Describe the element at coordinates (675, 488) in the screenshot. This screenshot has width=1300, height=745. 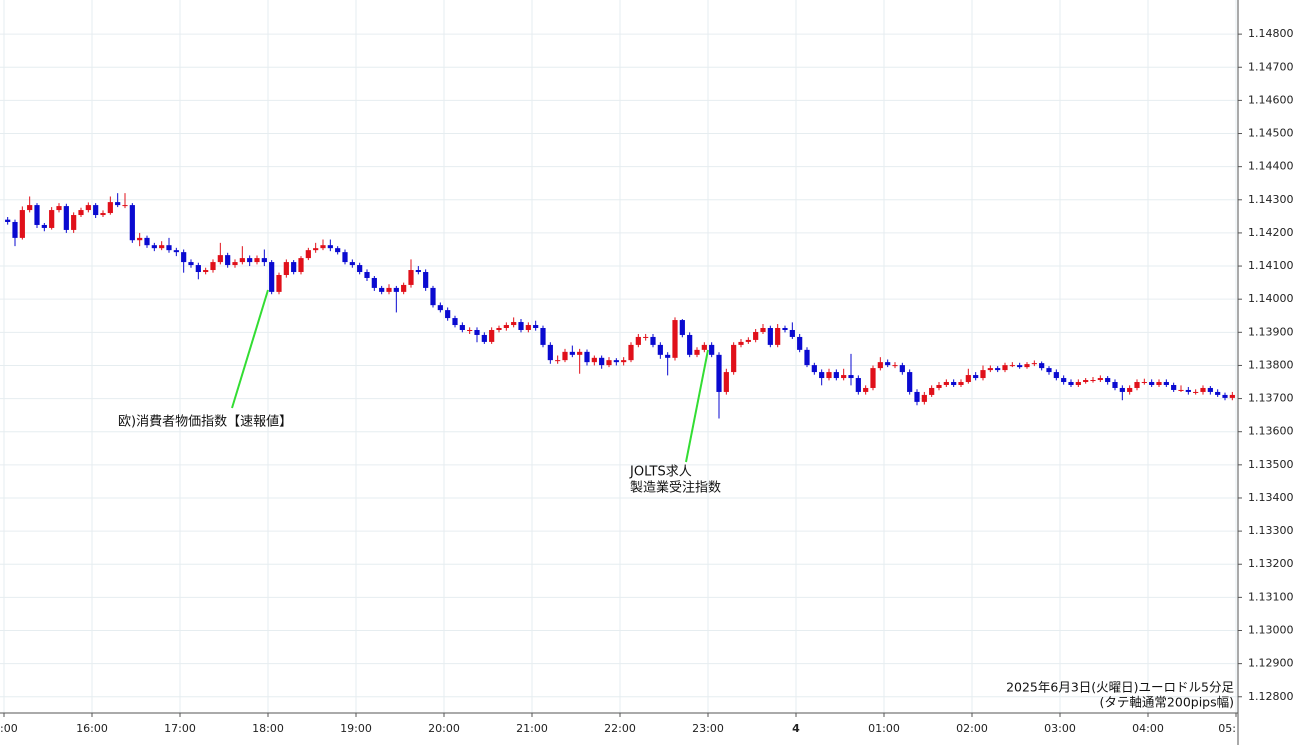
I see `annotation-text: 製造業受注指数` at that location.